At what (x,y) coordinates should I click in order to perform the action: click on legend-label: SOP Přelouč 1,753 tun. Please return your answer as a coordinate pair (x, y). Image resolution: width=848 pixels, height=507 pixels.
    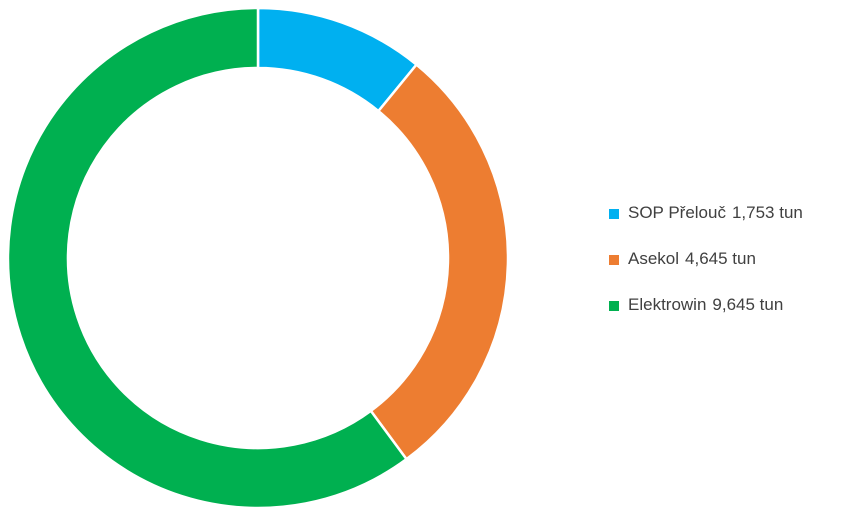
    Looking at the image, I should click on (715, 212).